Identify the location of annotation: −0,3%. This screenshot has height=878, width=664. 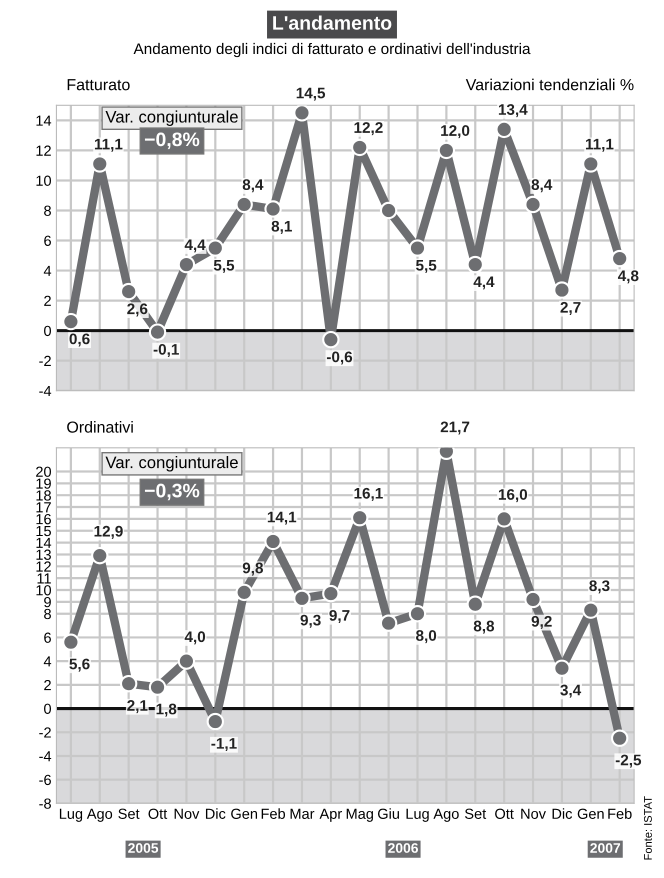
(172, 492).